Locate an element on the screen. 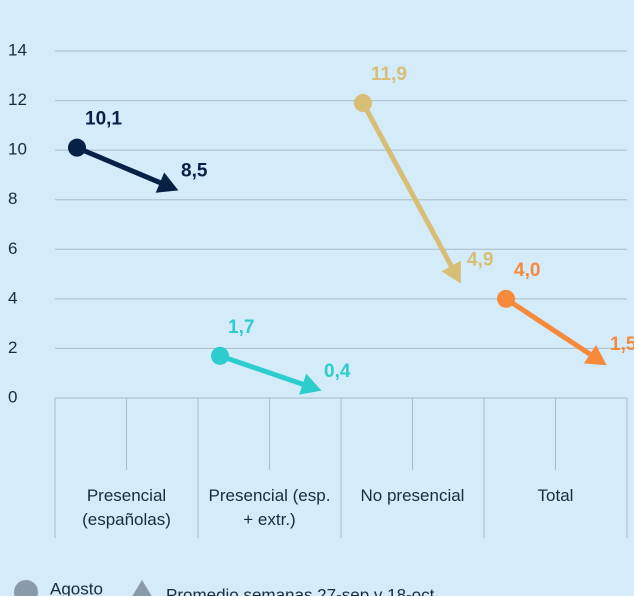 The width and height of the screenshot is (634, 596). legend-label: Promedio semanas 27-sep y 18-oct is located at coordinates (300, 590).